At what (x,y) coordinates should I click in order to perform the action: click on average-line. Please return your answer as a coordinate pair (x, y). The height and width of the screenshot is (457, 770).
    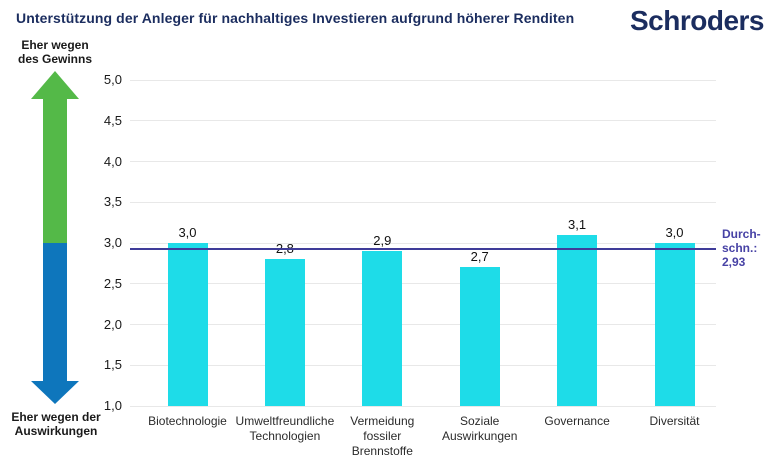
    Looking at the image, I should click on (423, 248).